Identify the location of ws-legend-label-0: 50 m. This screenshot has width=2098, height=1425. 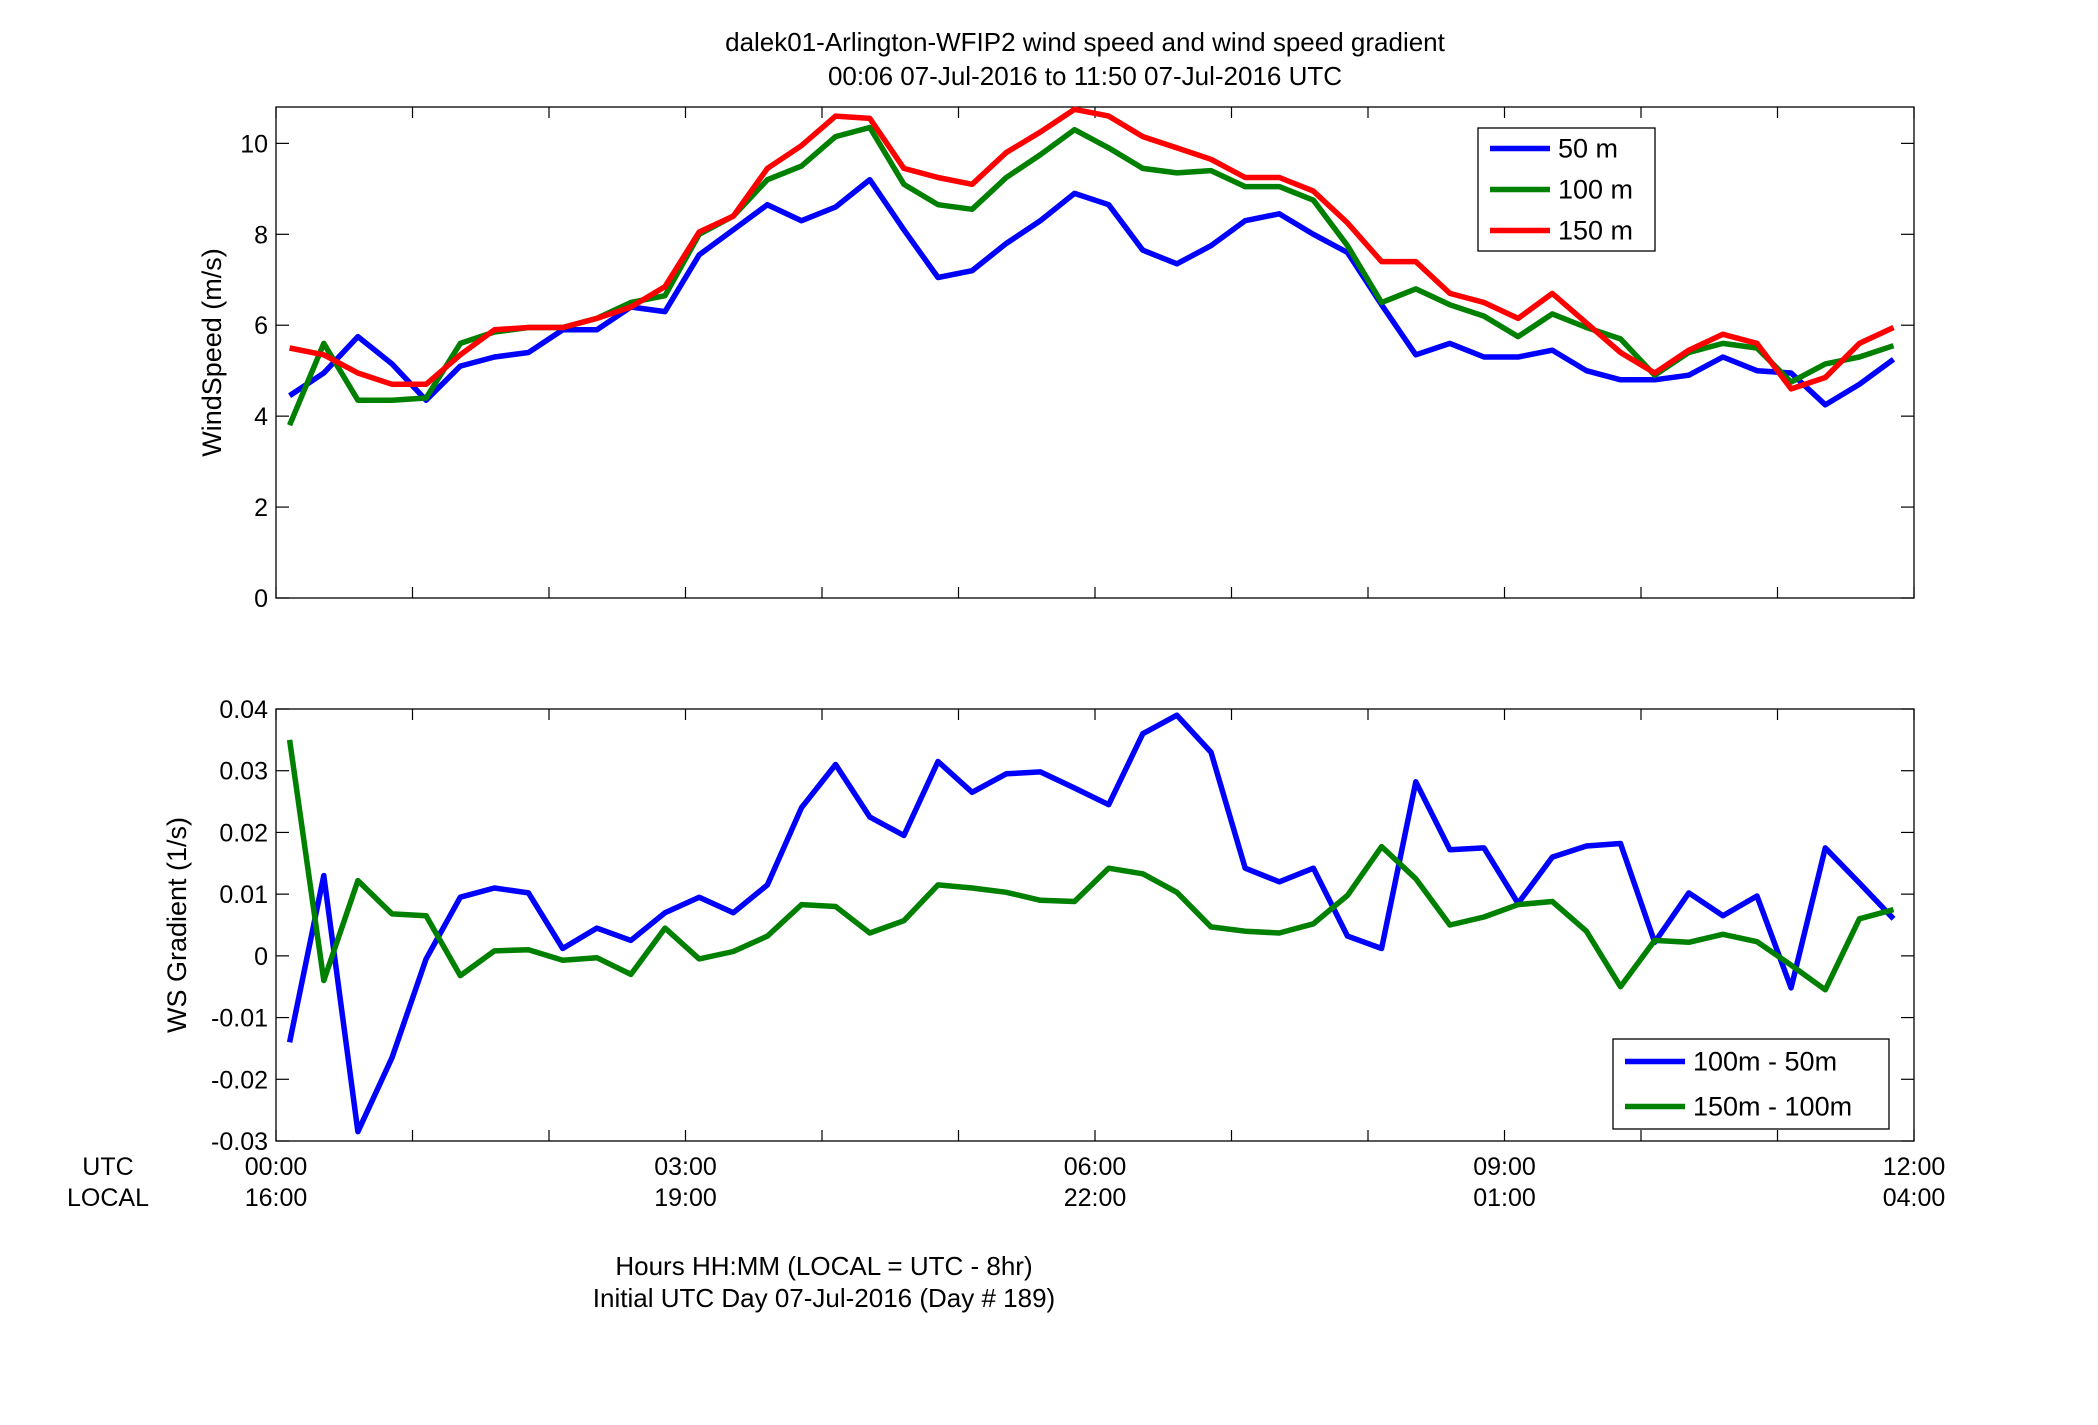
(1588, 149).